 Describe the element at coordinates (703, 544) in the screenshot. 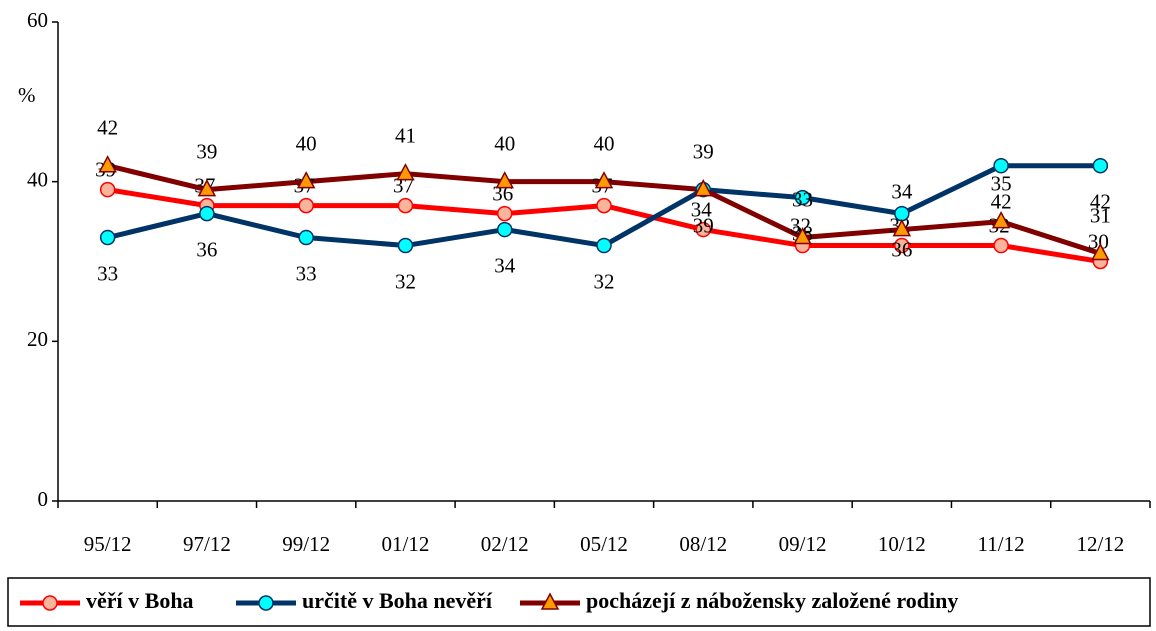

I see `x-tick-label: 08/12` at that location.